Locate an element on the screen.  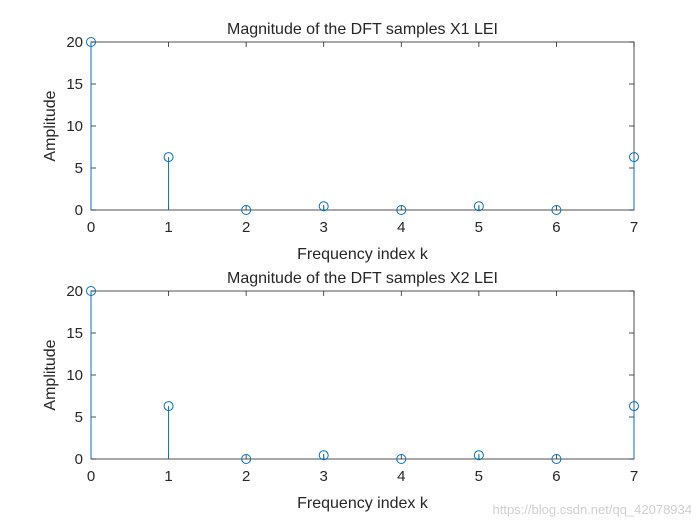
watermark: https://blog.csdn.net/qq_42078934 is located at coordinates (592, 509).